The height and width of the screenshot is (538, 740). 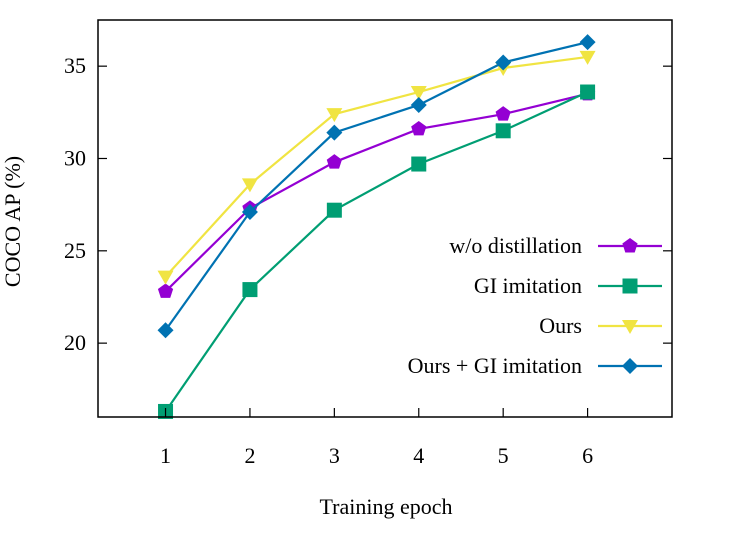 I want to click on legend-entry: w/o distillation, so click(x=555, y=245).